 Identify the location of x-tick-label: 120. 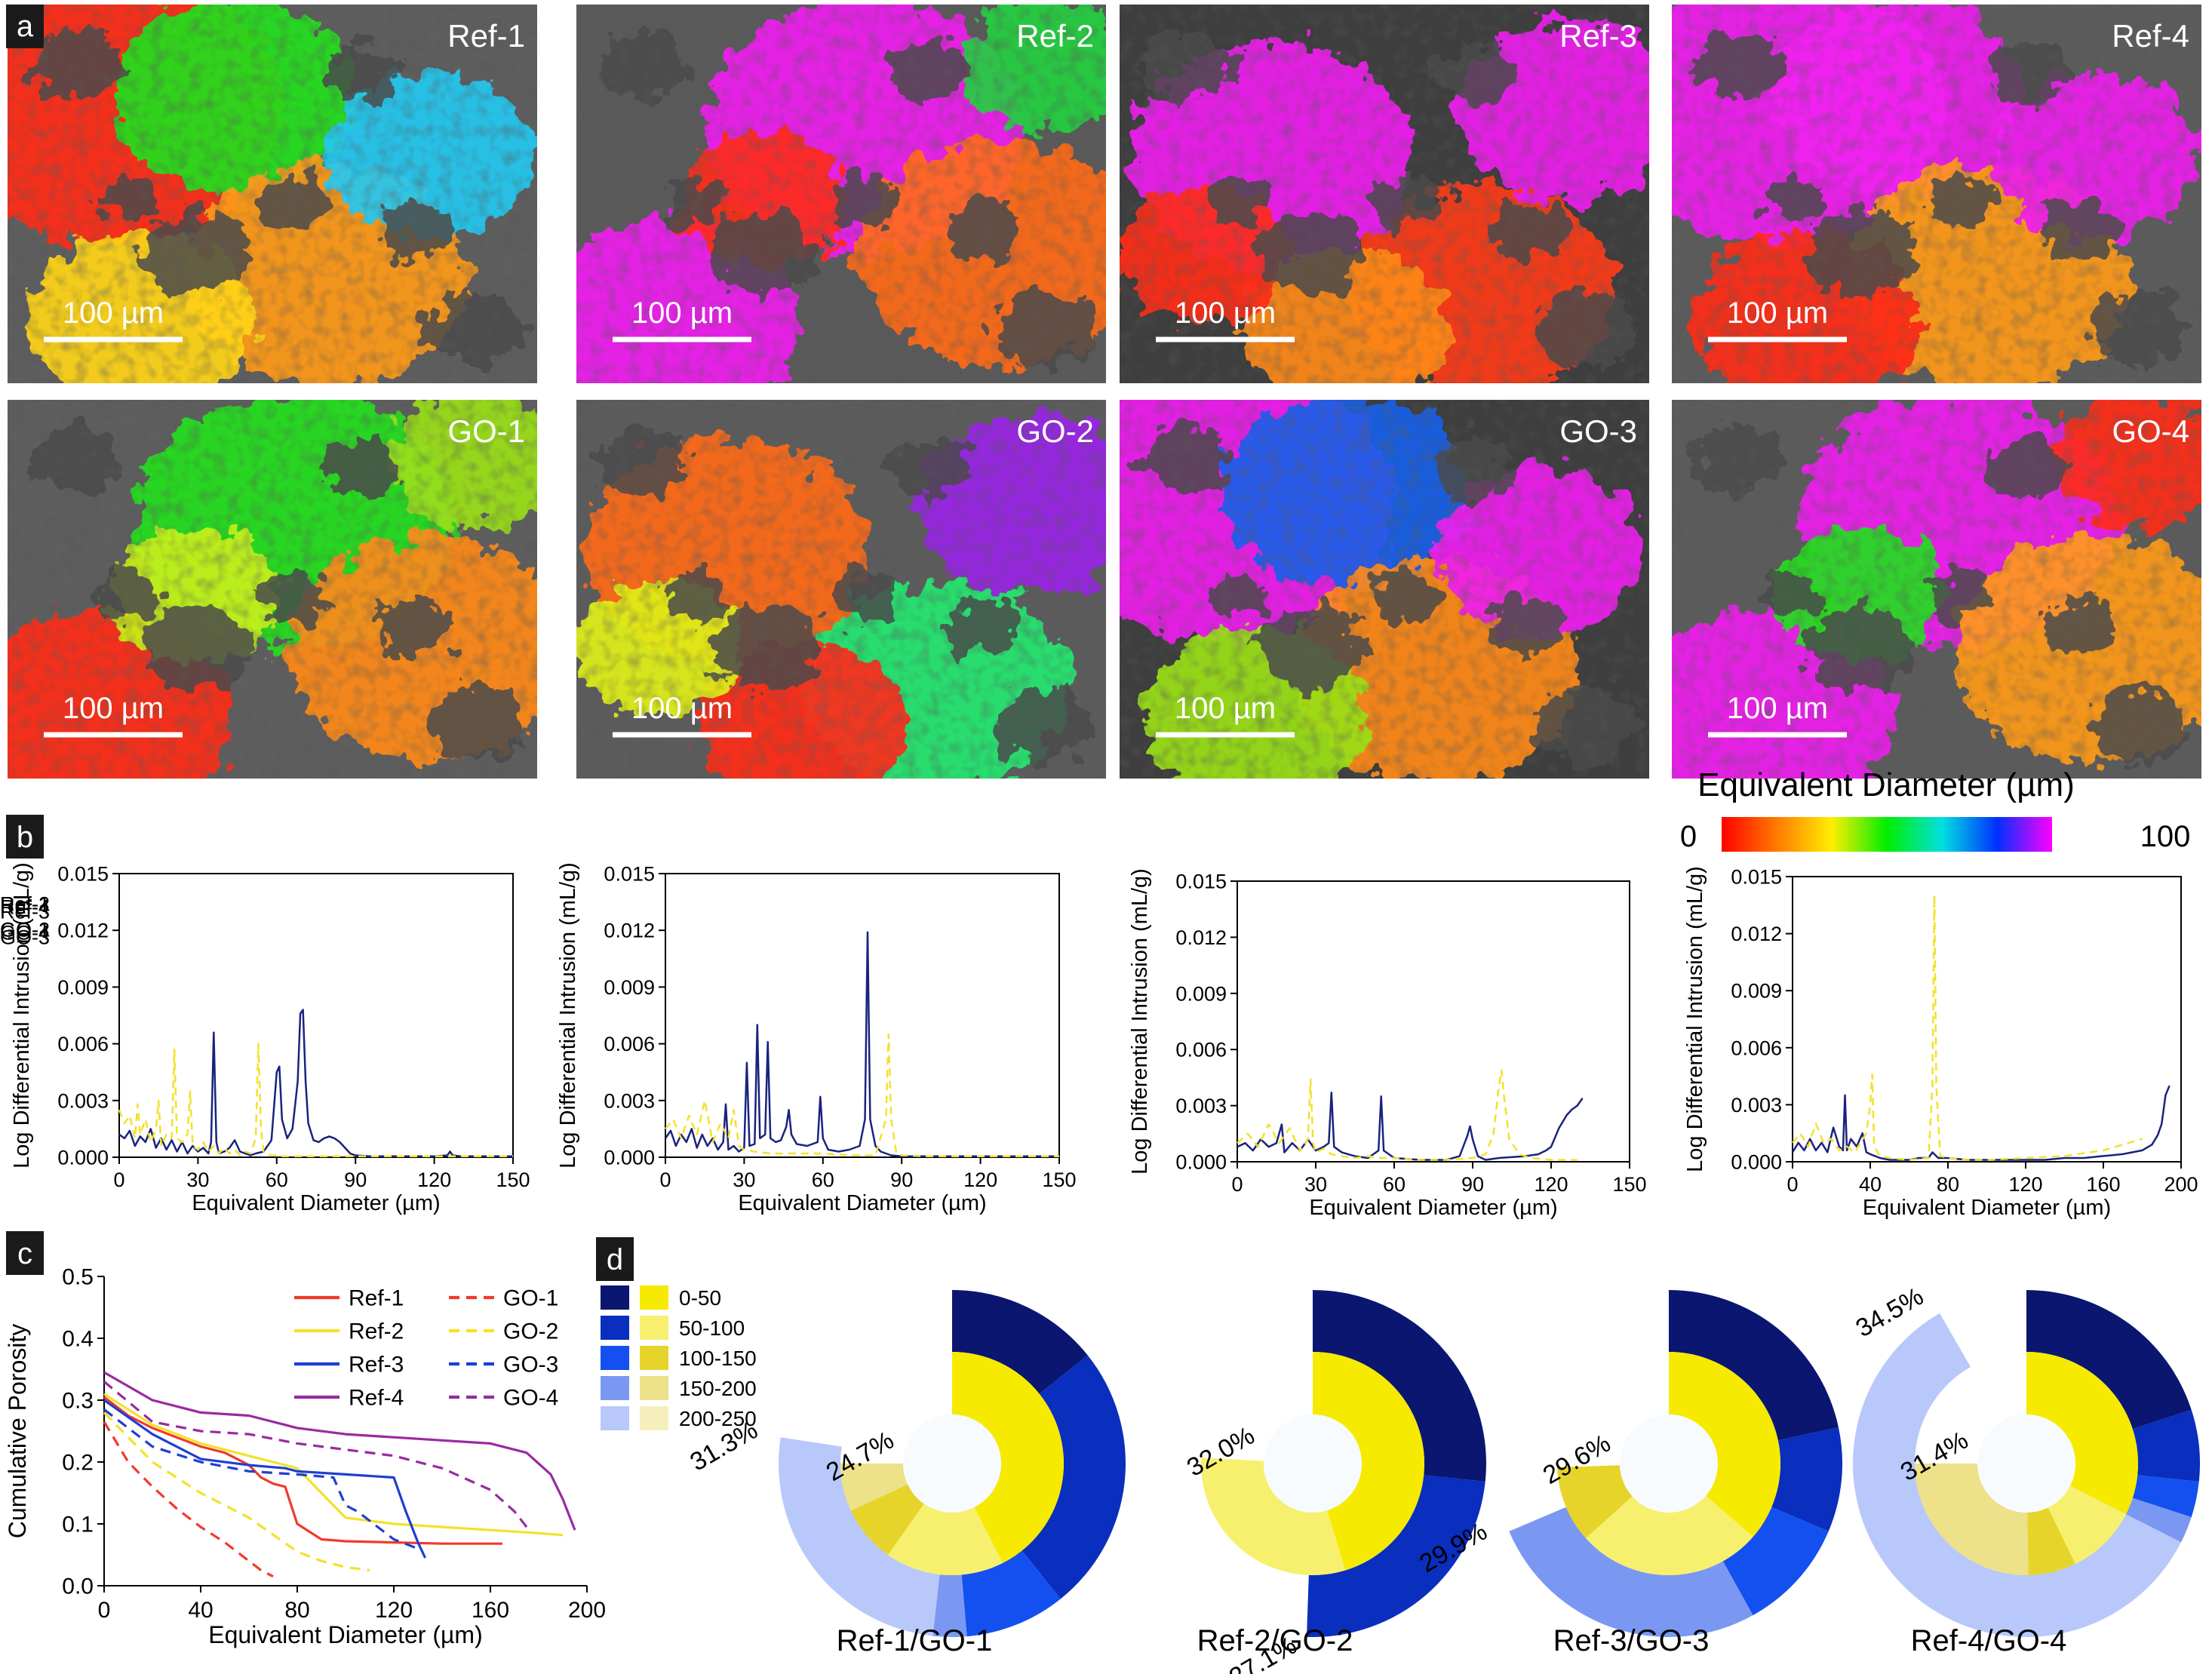
(394, 1611).